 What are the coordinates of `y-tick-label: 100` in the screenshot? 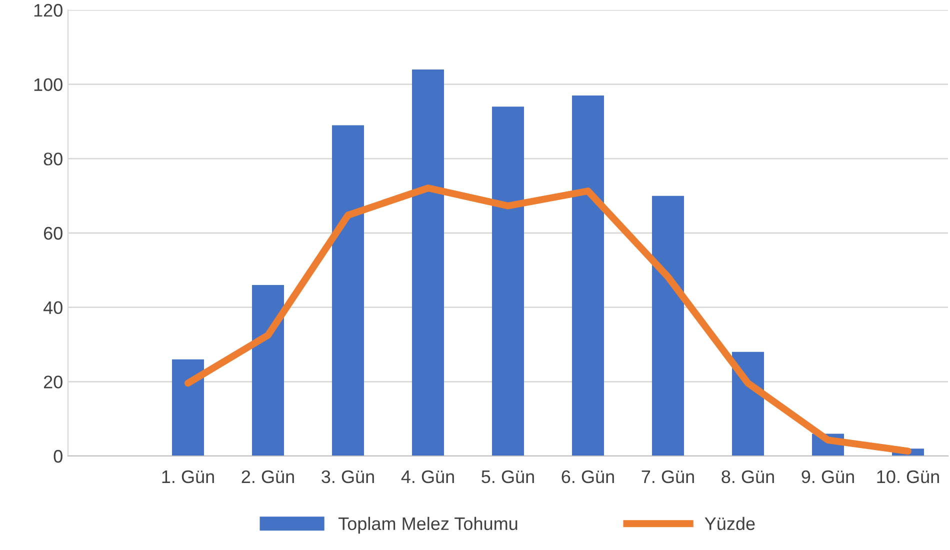 It's located at (48, 85).